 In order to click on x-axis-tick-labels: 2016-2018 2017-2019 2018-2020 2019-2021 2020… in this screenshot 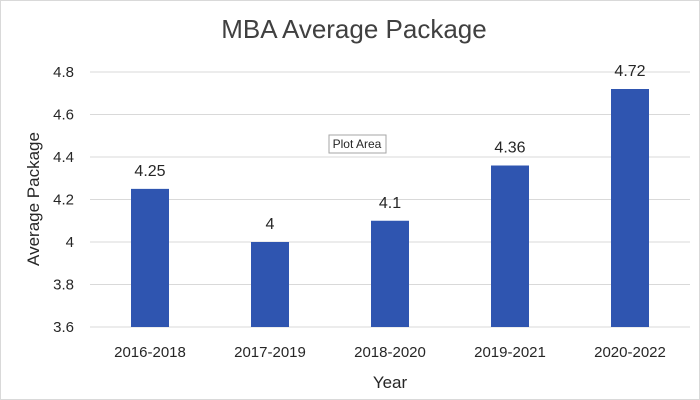, I will do `click(390, 352)`.